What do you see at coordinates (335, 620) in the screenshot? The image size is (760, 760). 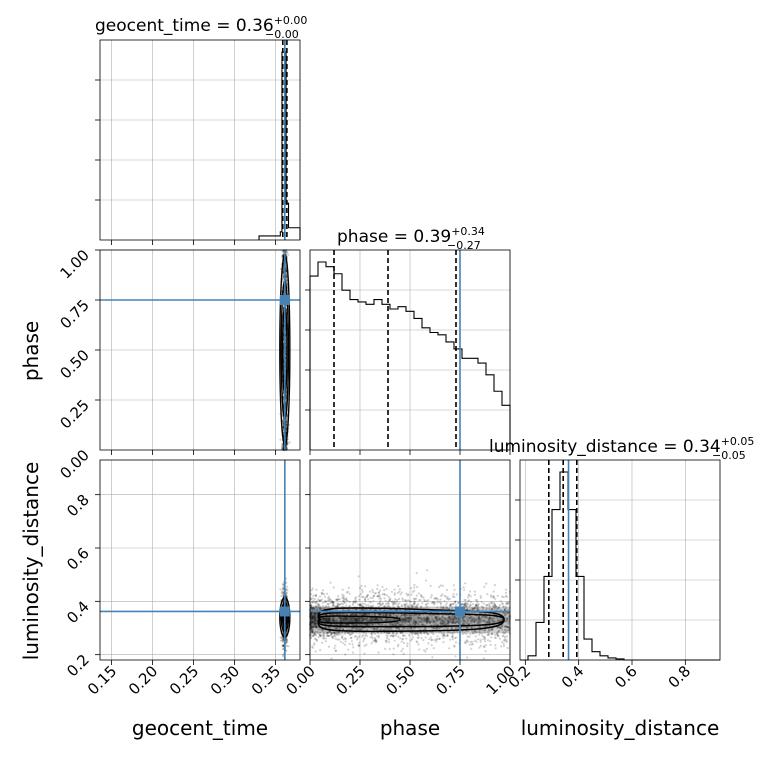 I see `density-cell` at bounding box center [335, 620].